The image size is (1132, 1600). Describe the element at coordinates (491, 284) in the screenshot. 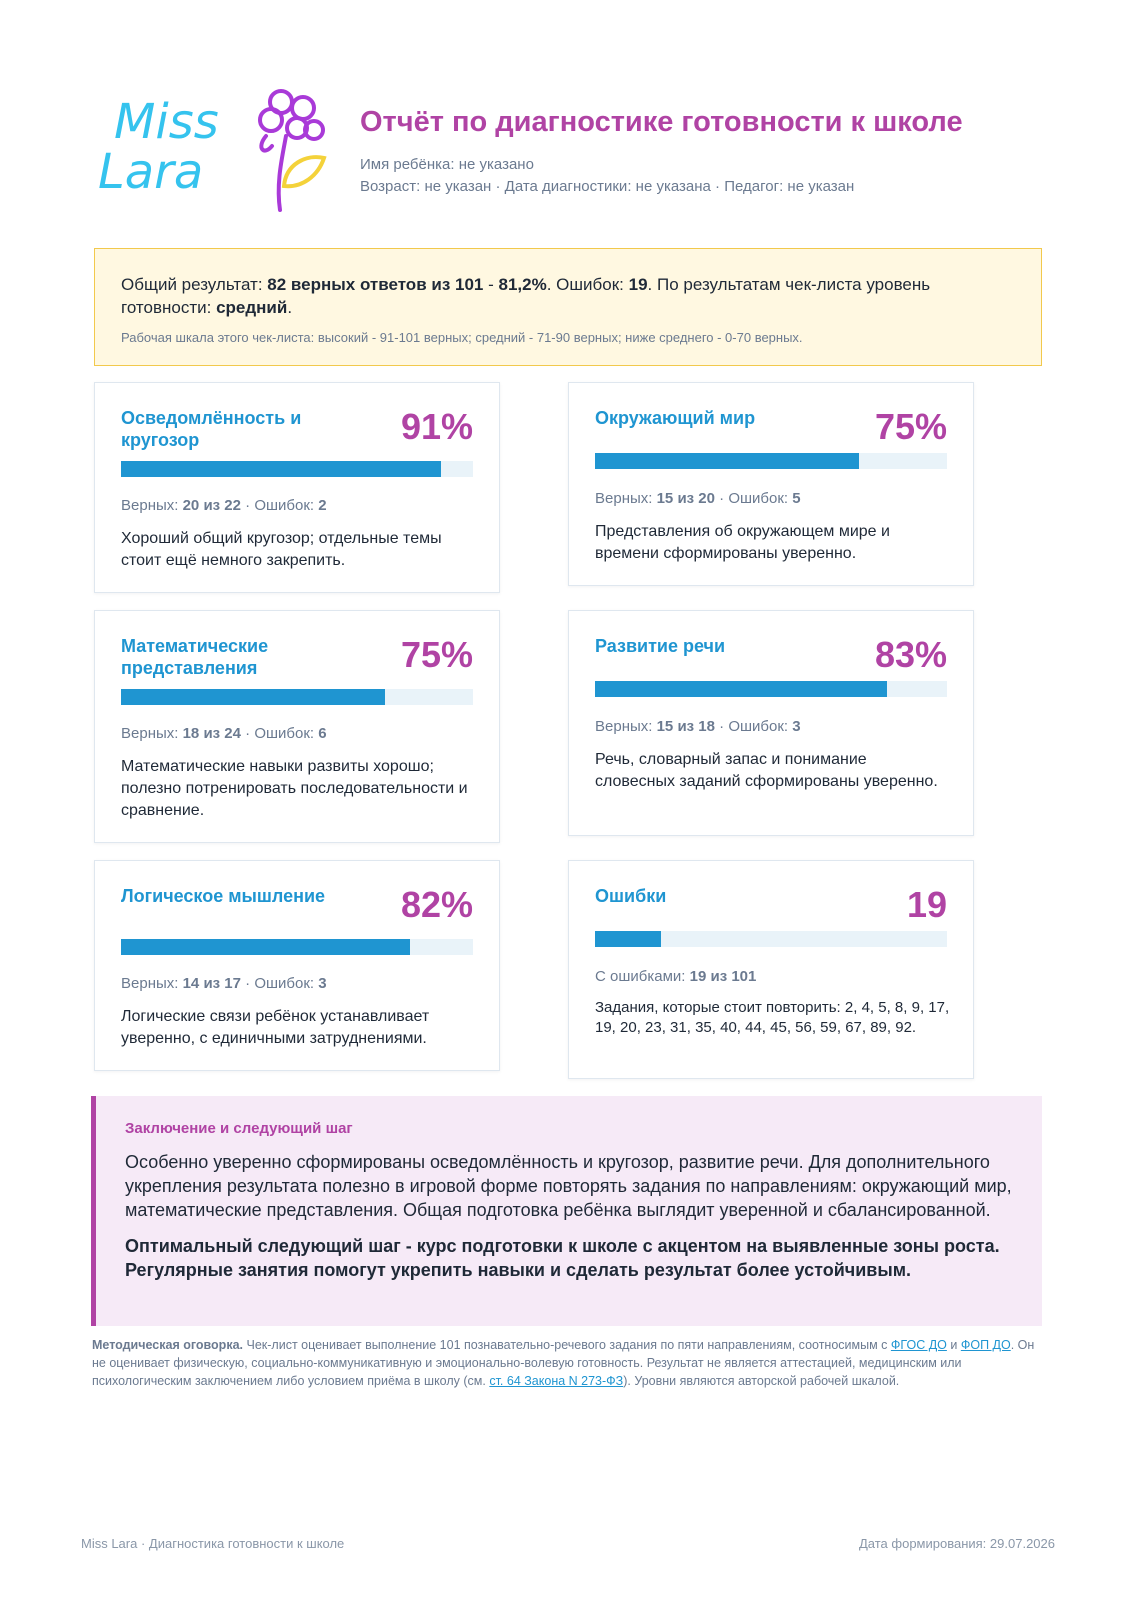

I see `summary-dash: -` at that location.